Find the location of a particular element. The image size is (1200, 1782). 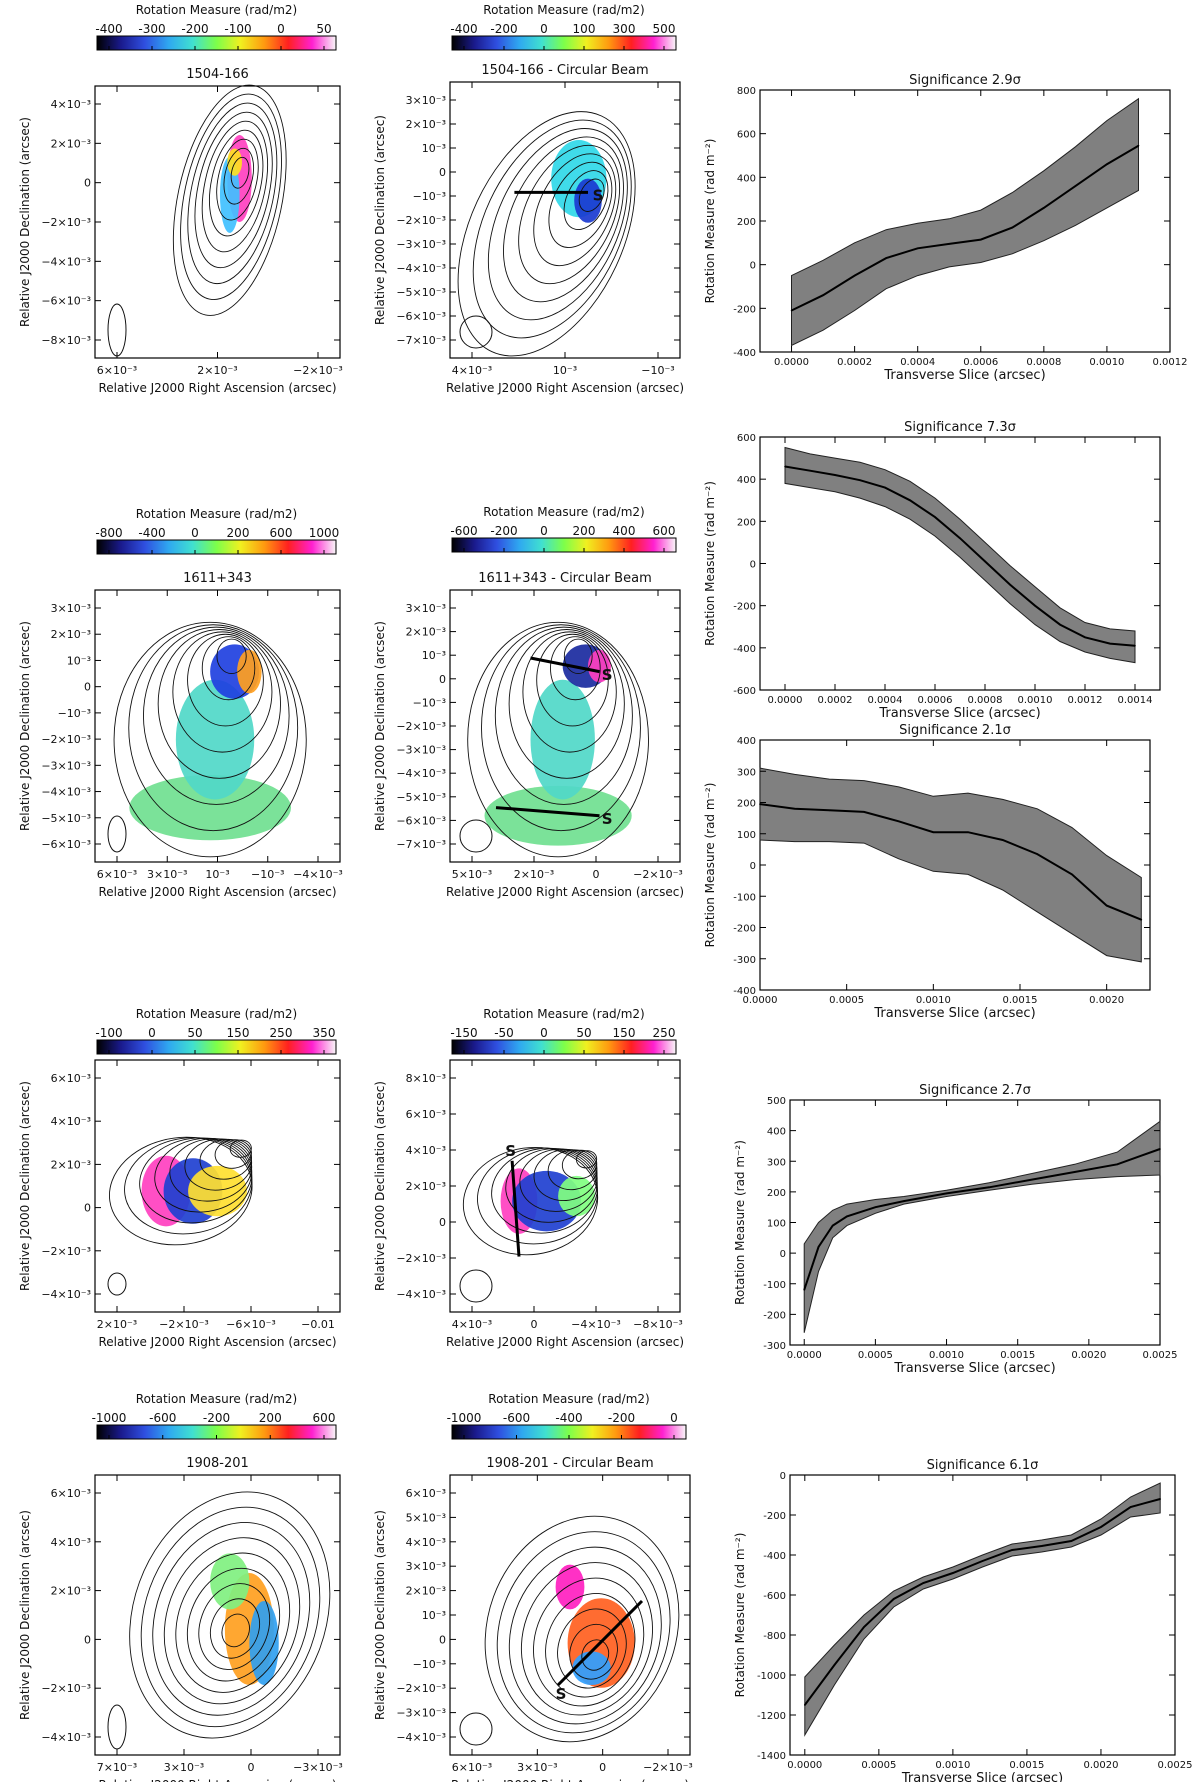

y-tick-label: 400 is located at coordinates (746, 480).